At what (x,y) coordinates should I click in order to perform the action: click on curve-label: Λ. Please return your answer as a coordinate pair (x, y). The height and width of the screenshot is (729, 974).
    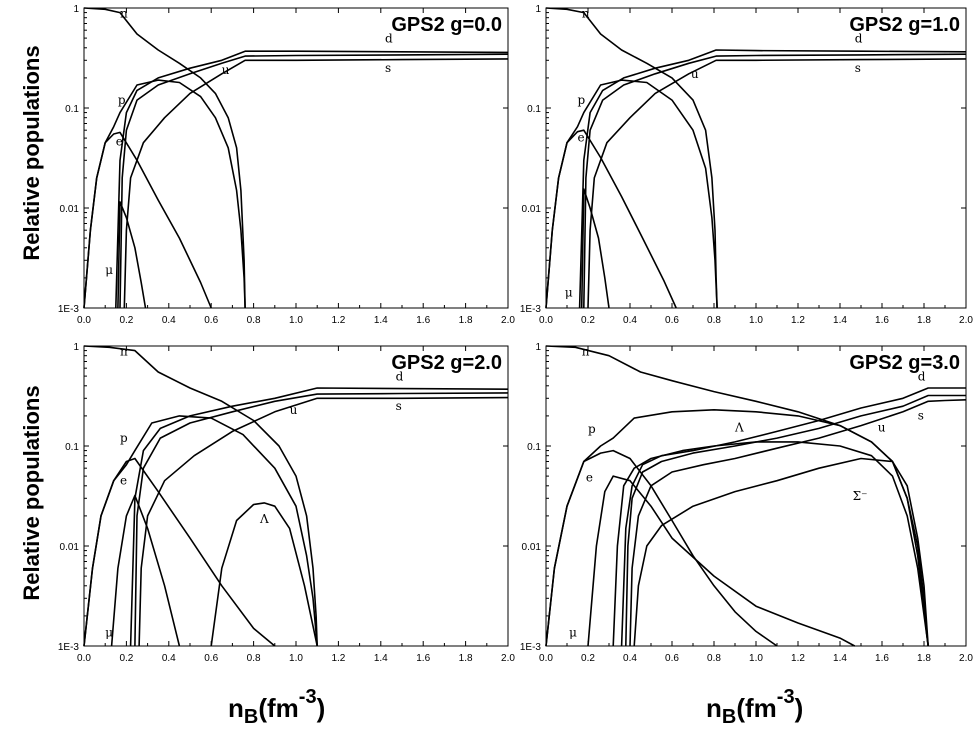
    Looking at the image, I should click on (739, 427).